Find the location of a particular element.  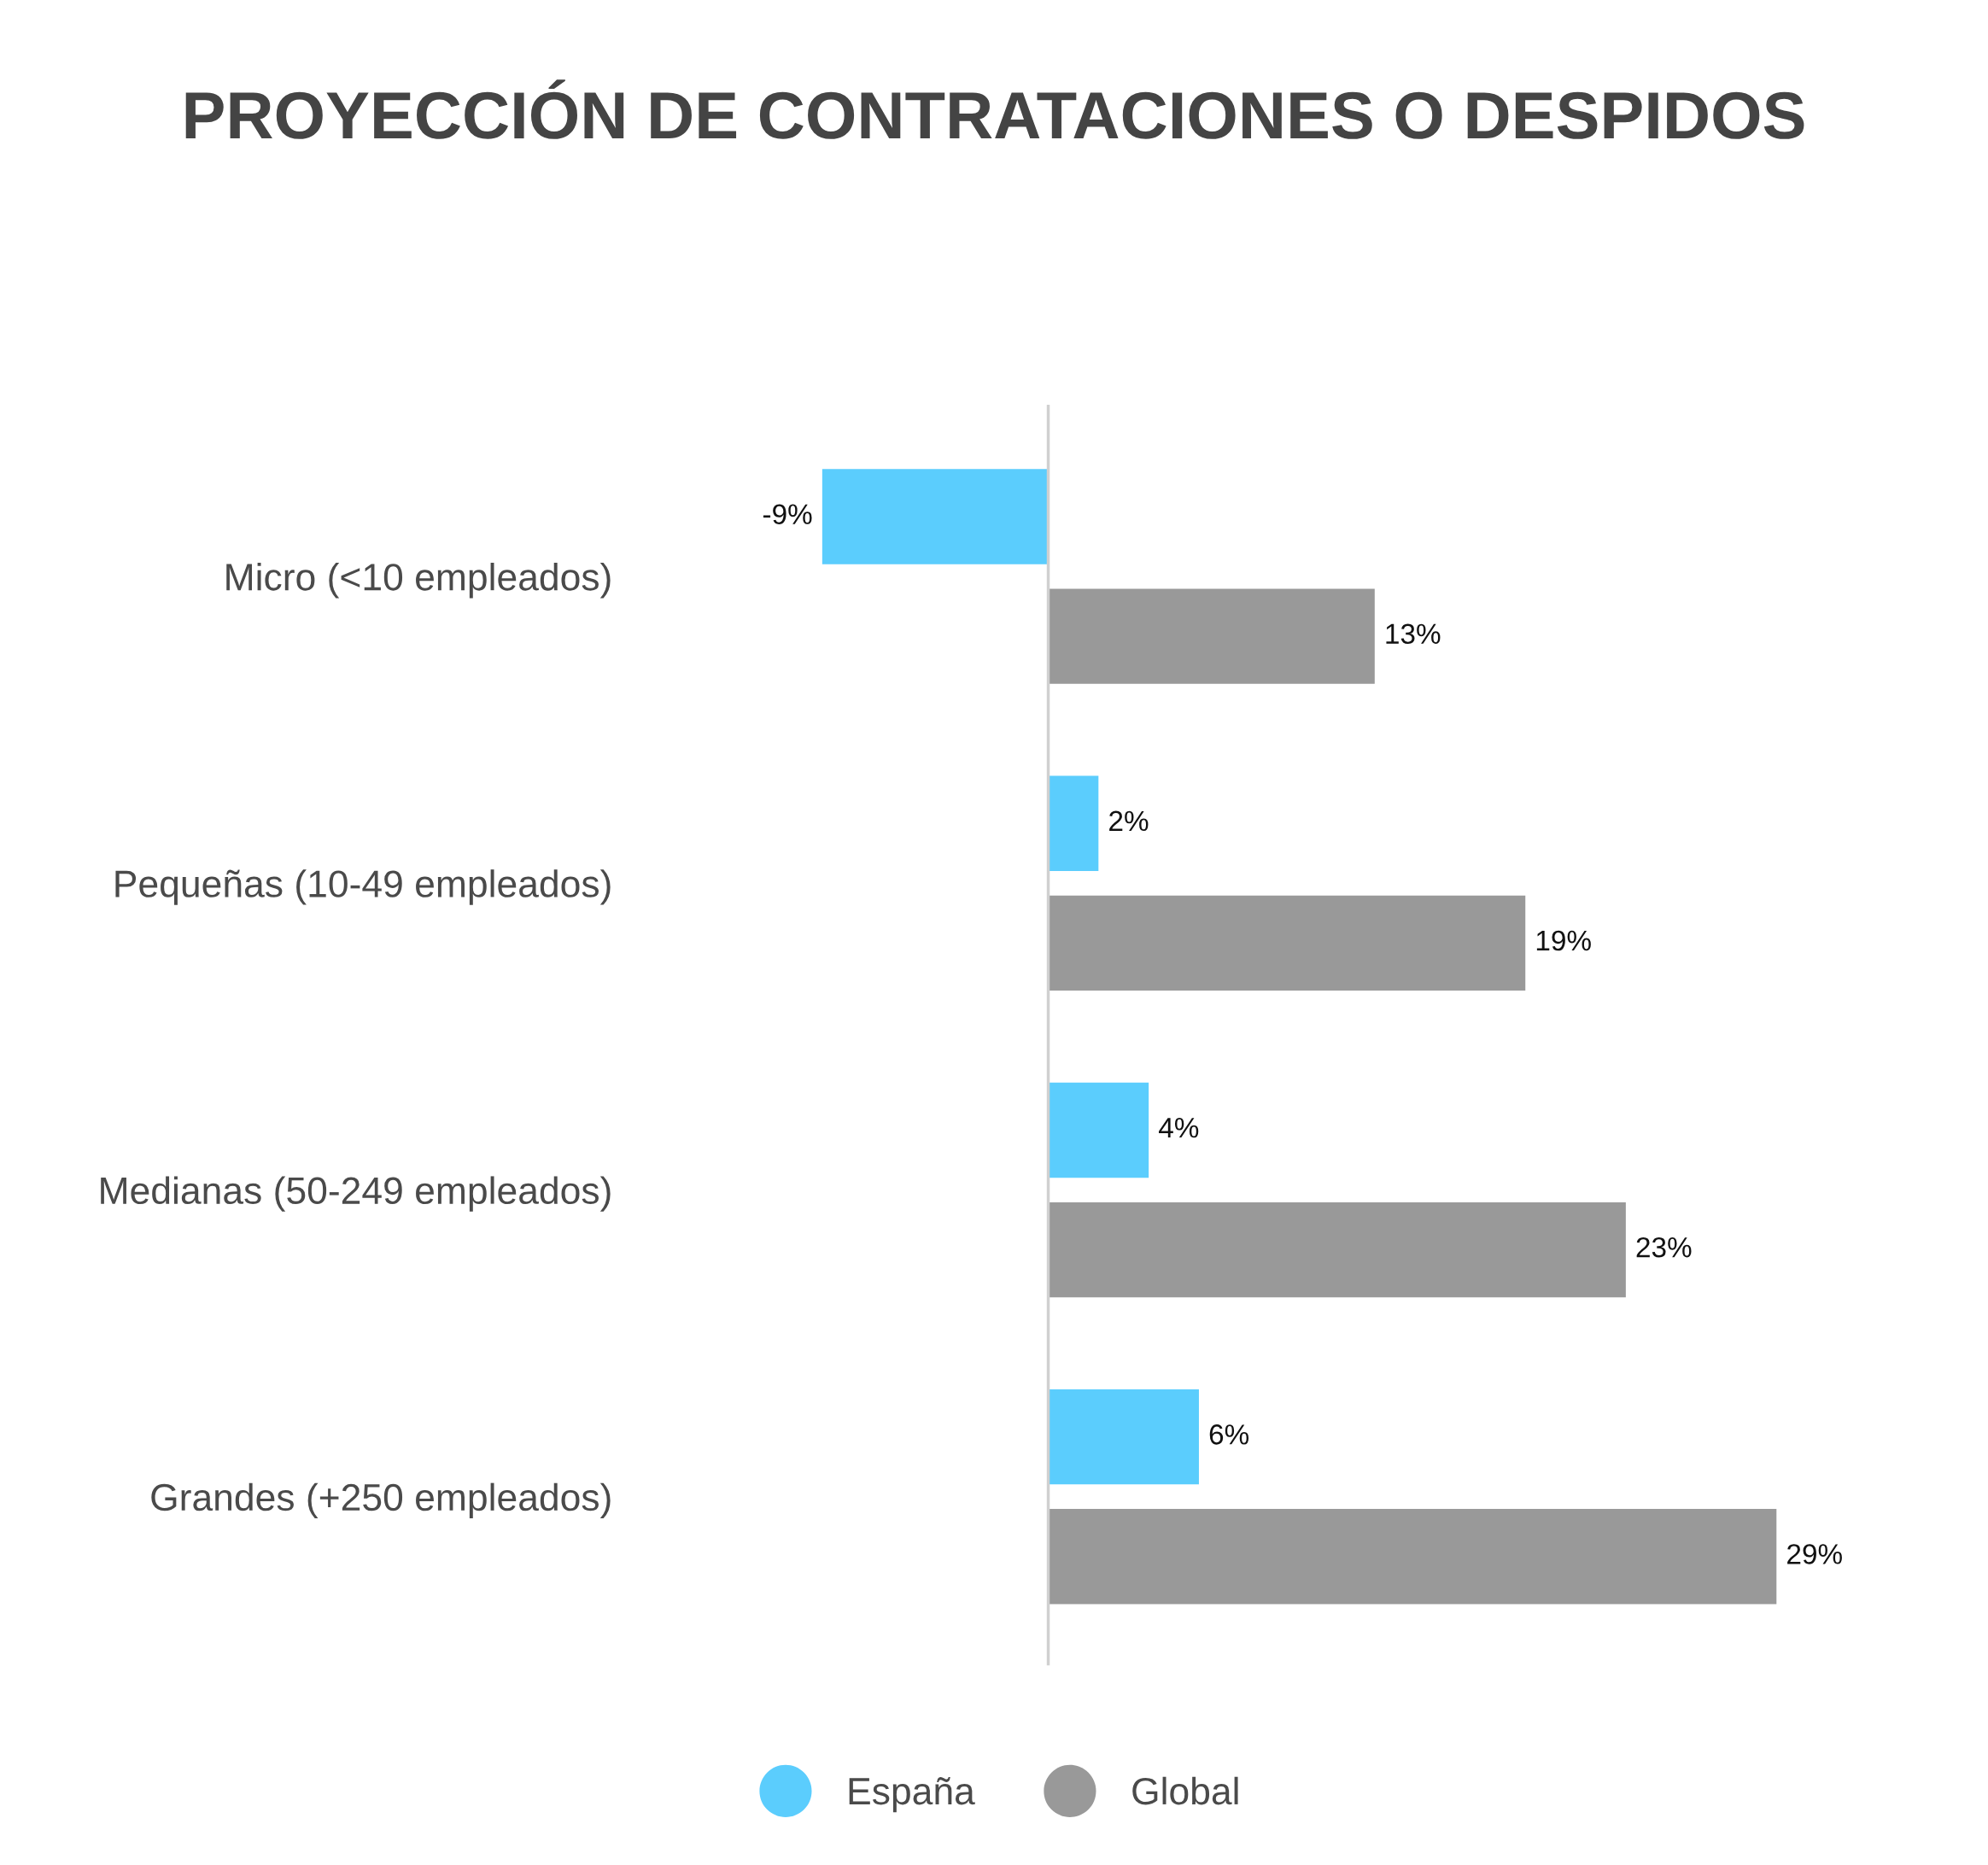

y-tick-label: Micro (<10 empleados) is located at coordinates (418, 580).